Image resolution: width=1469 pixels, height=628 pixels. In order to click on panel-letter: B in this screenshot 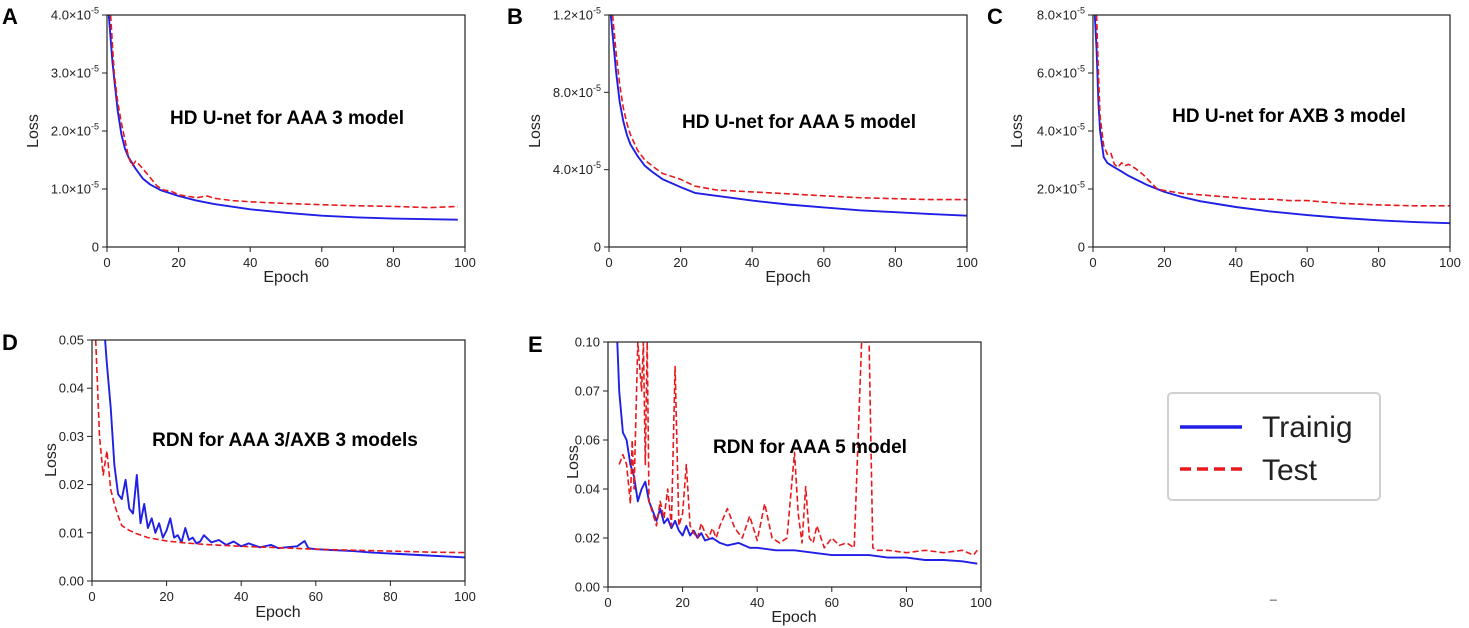, I will do `click(515, 16)`.